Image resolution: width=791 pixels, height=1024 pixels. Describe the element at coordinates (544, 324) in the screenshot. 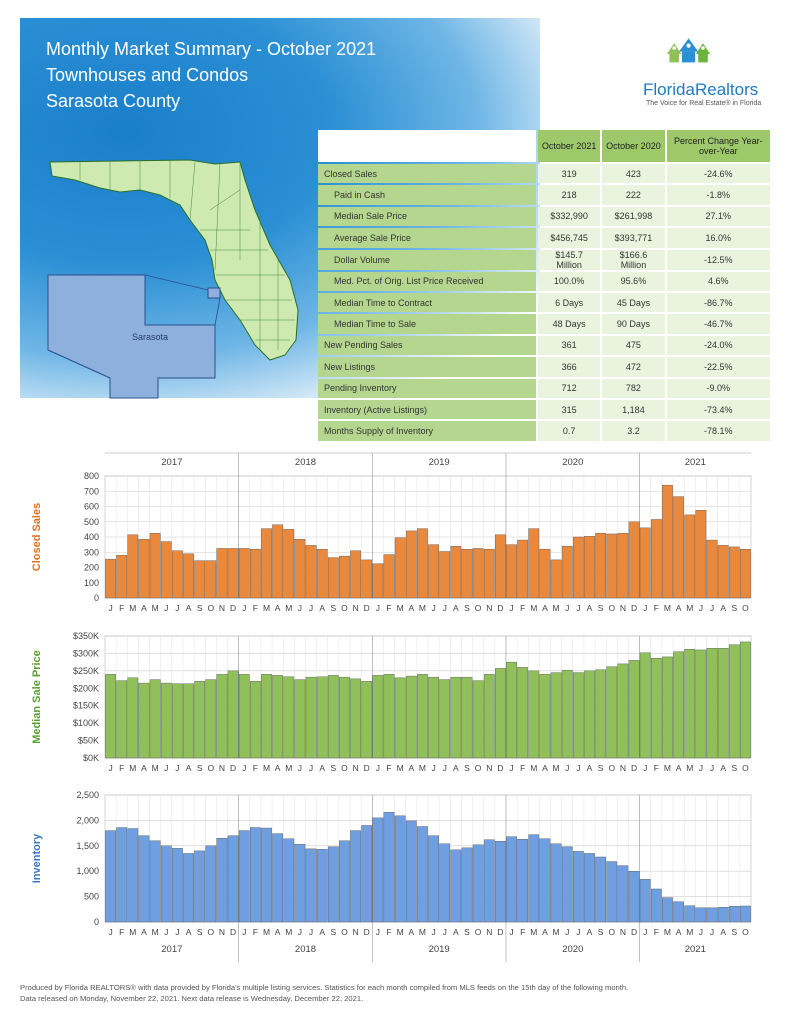

I see `summary-row: Median Time to Sale 48 Days 90 Days -46.7%` at that location.